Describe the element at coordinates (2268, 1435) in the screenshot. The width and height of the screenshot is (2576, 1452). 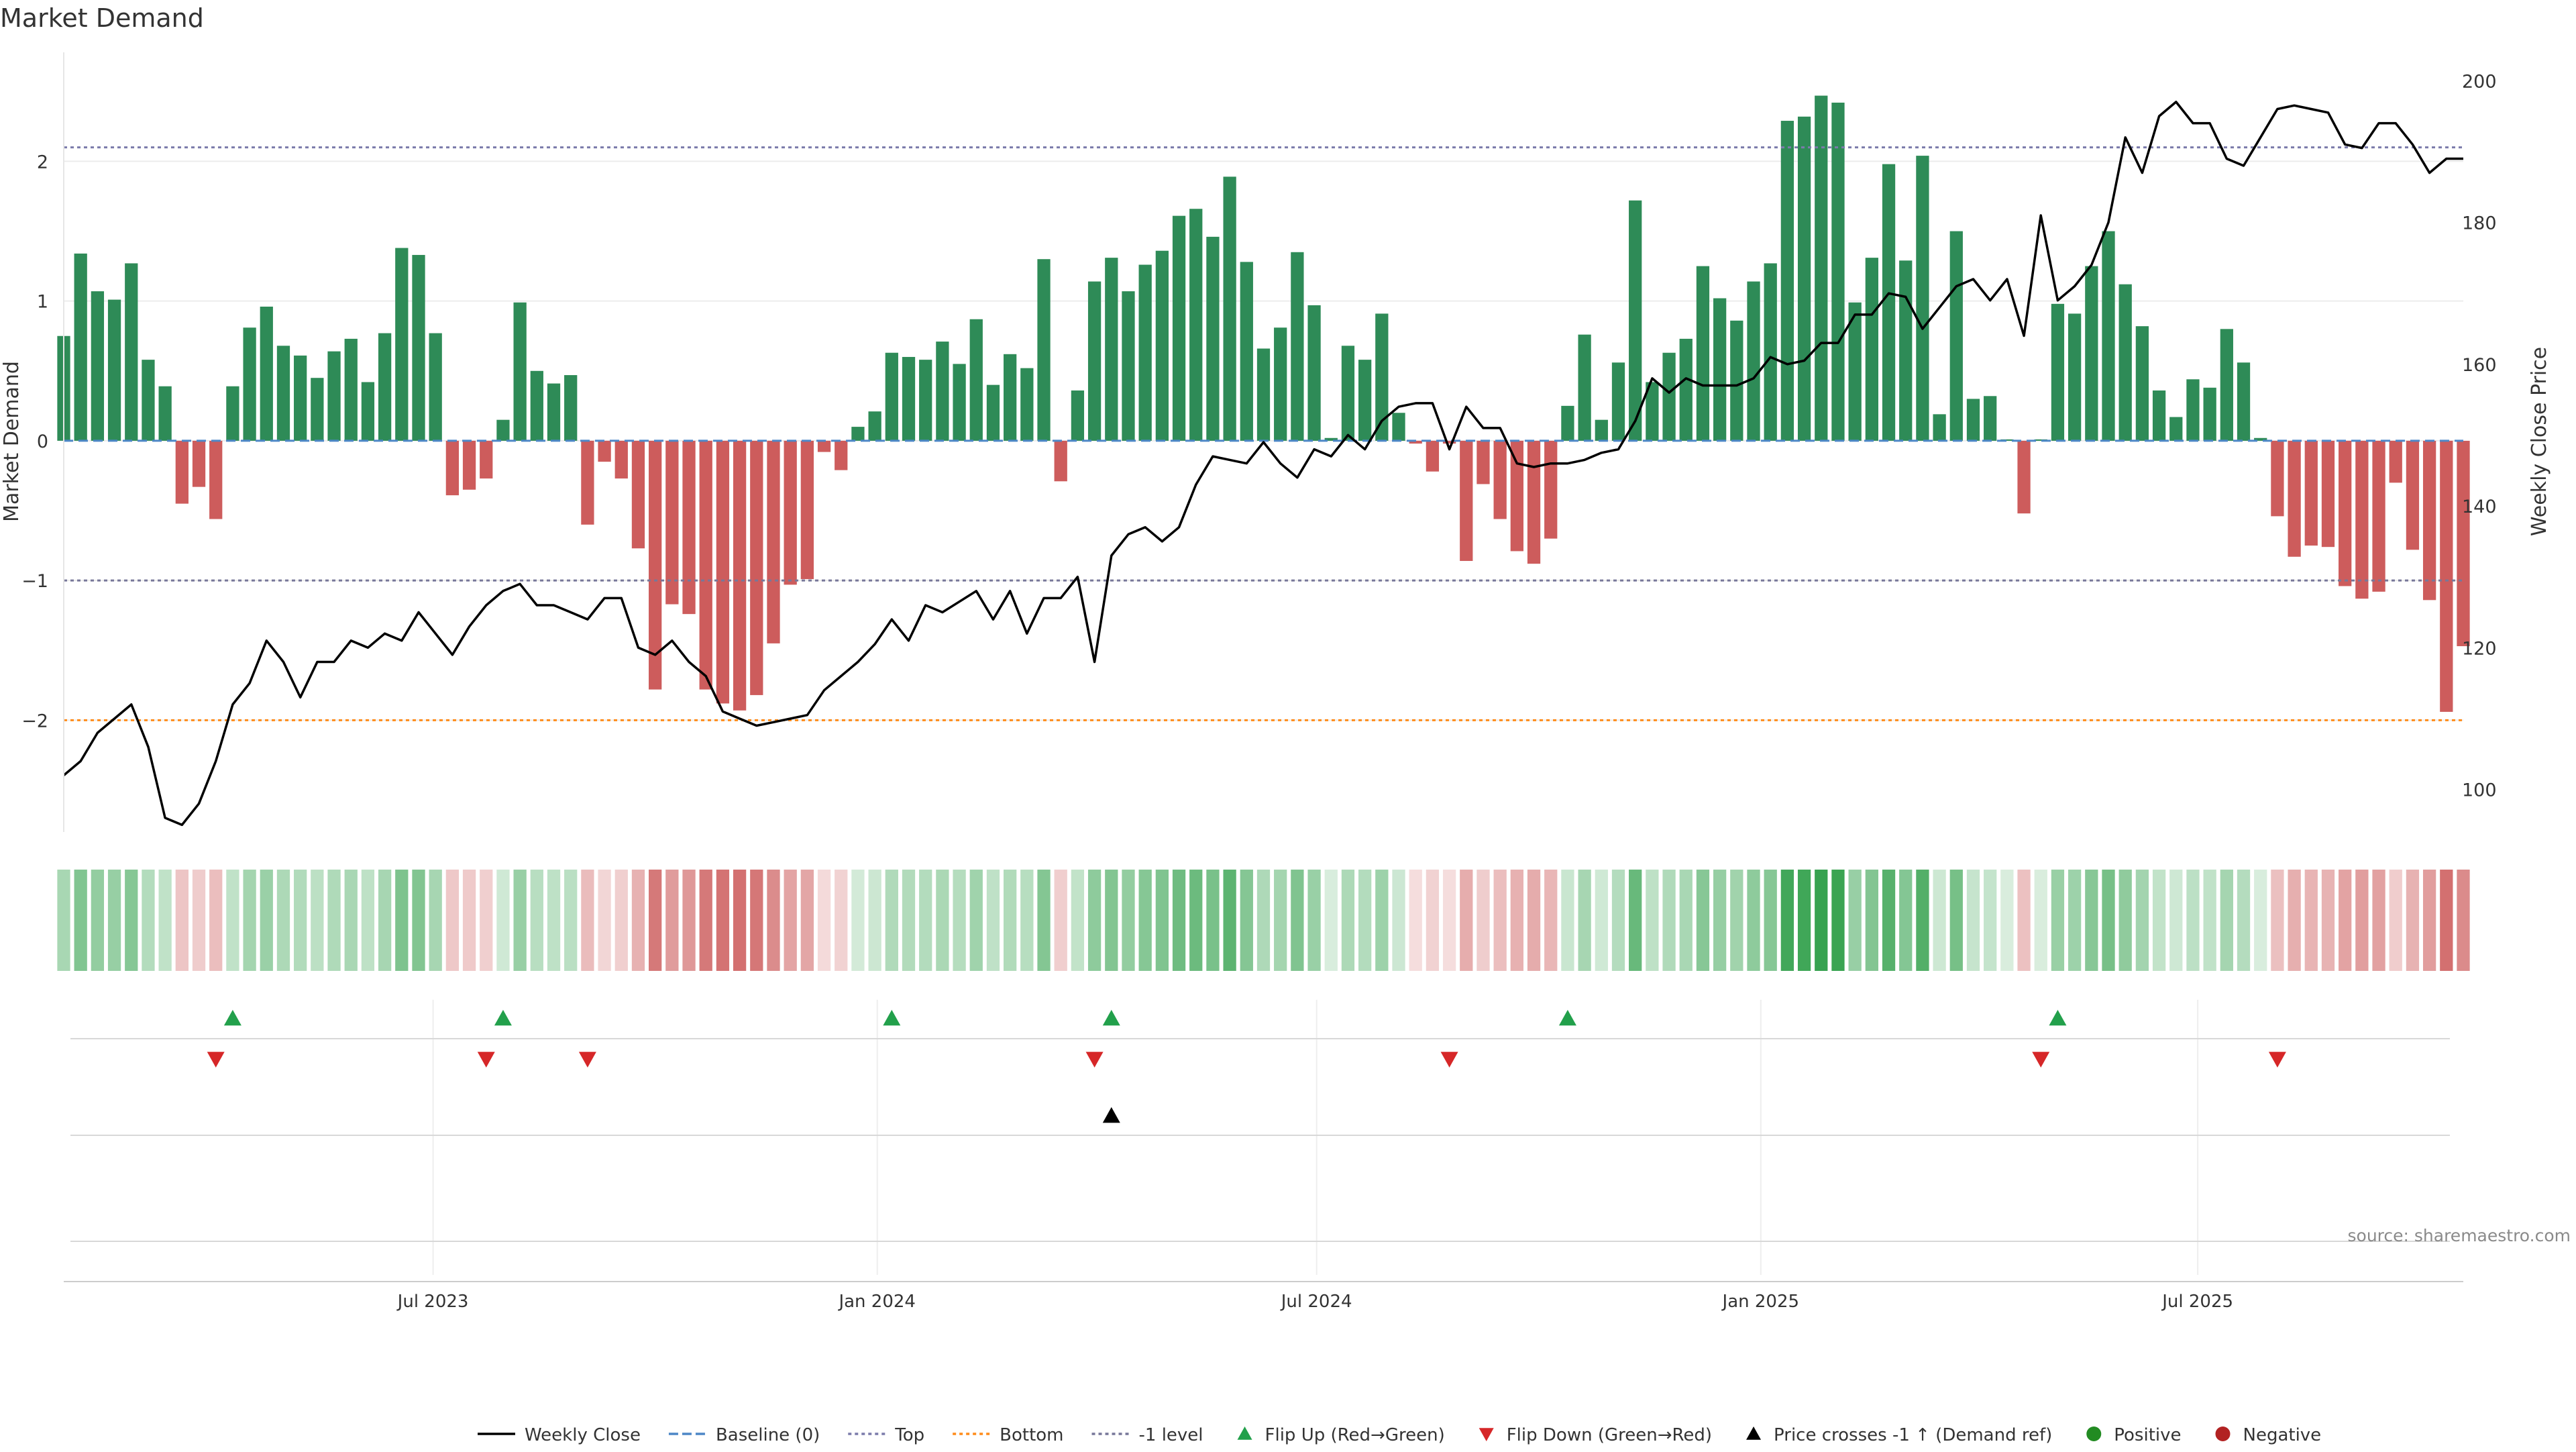
I see `legend-item: Negative` at that location.